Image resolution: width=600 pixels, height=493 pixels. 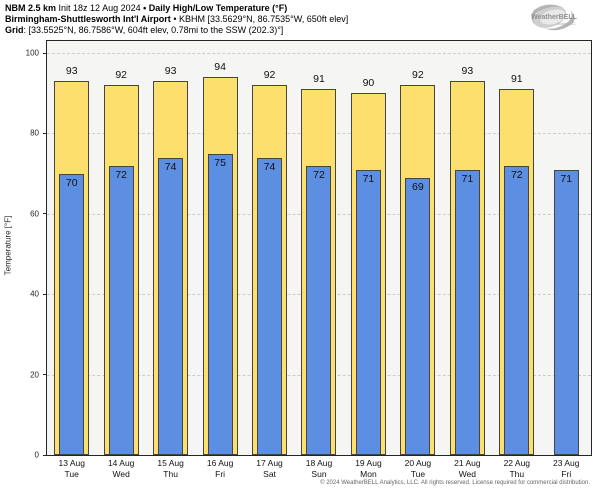 What do you see at coordinates (8, 245) in the screenshot?
I see `y-axis-title: Temperature [°F]` at bounding box center [8, 245].